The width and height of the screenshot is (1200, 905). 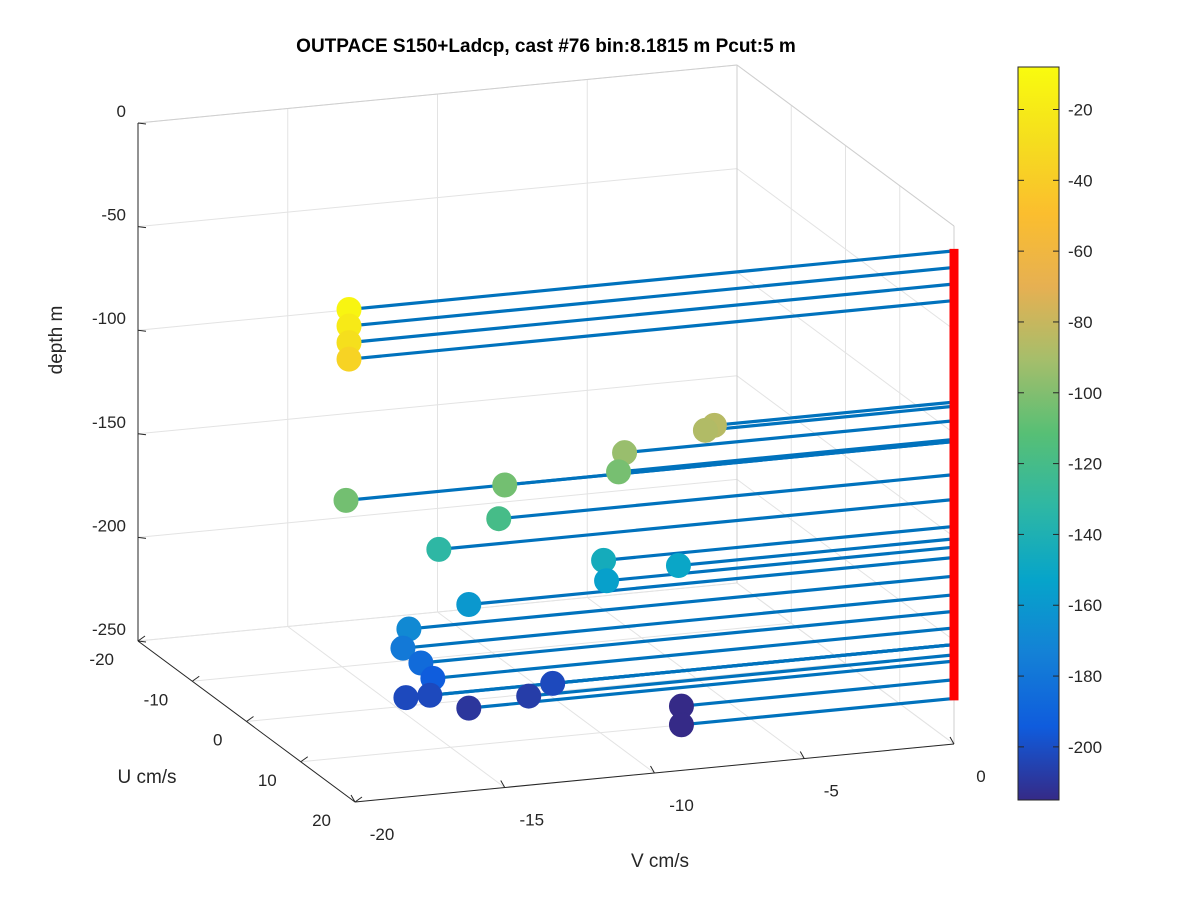 I want to click on z-tick-label: -100, so click(x=109, y=318).